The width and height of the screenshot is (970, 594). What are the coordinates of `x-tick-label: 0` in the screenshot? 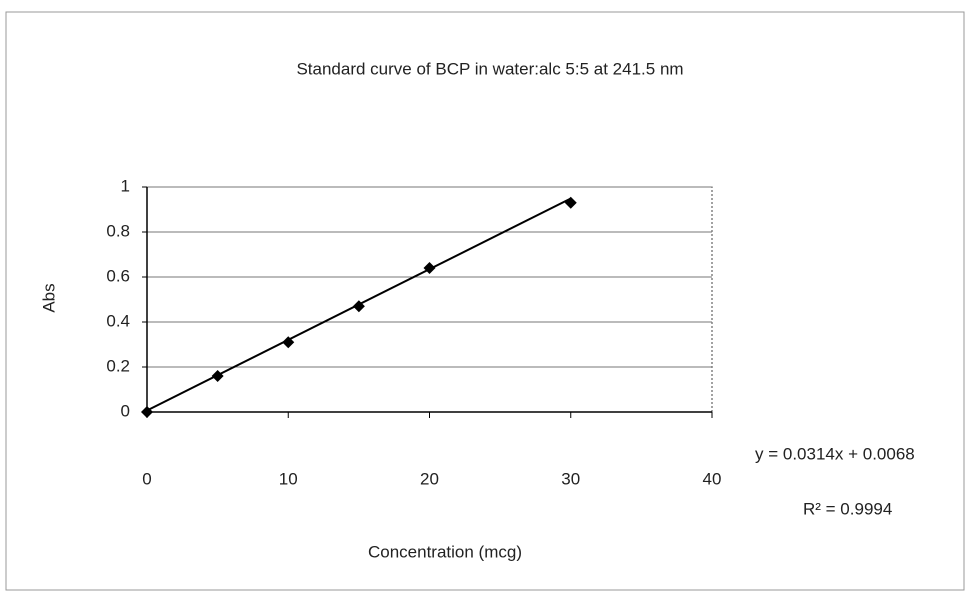 It's located at (146, 478).